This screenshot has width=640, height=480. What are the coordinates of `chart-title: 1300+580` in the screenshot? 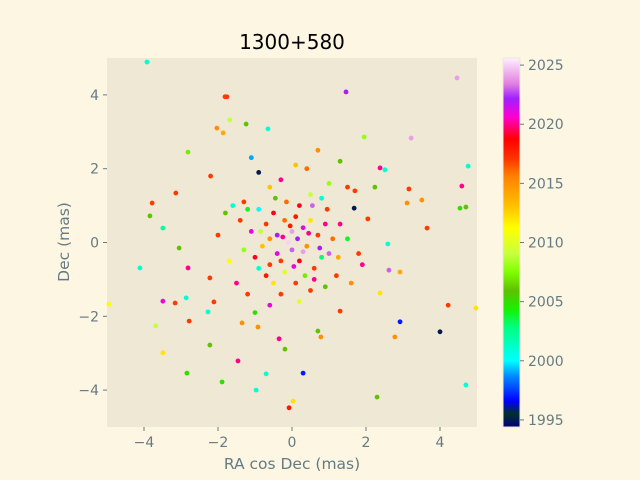 It's located at (292, 42).